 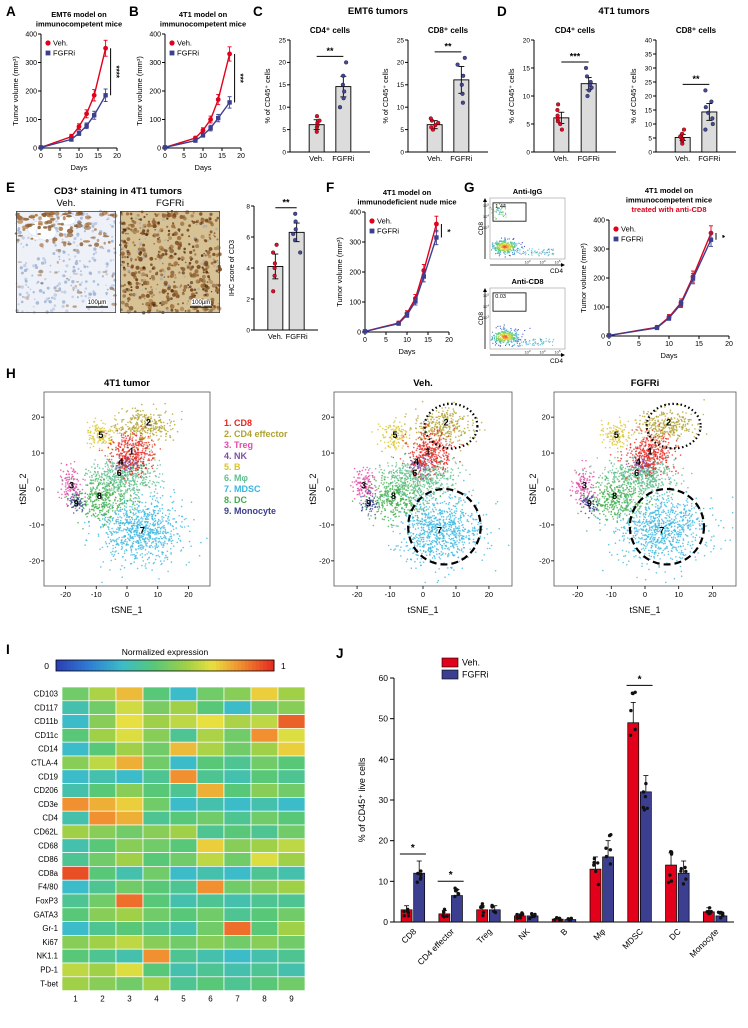 What do you see at coordinates (649, 68) in the screenshot?
I see `svg-text: 30` at bounding box center [649, 68].